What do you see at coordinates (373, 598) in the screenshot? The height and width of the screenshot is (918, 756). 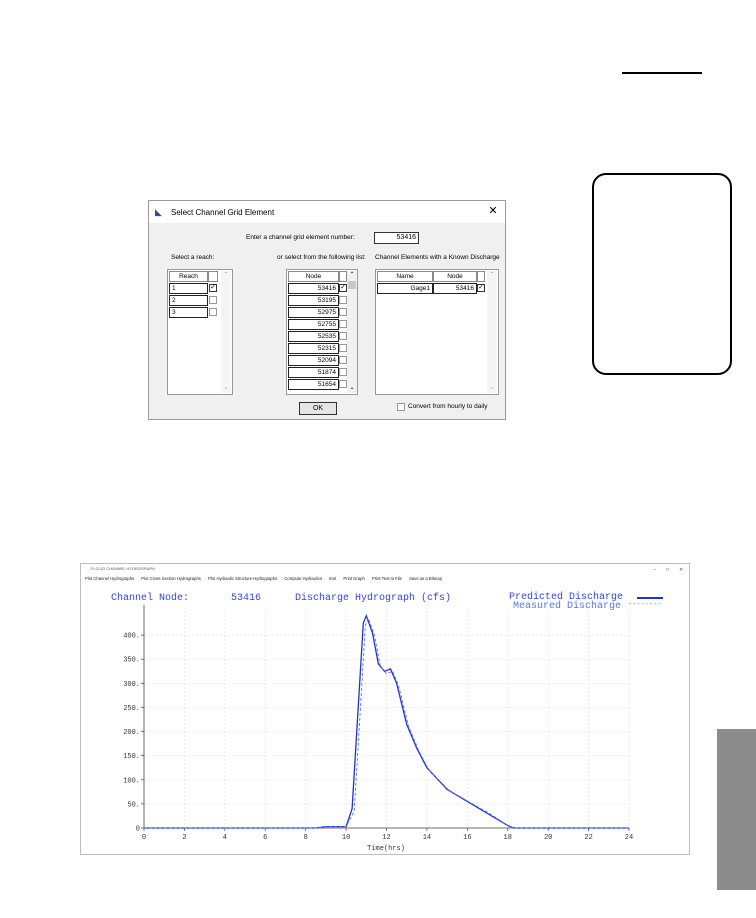 I see `plot-title: Discharge Hydrograph (cfs)` at bounding box center [373, 598].